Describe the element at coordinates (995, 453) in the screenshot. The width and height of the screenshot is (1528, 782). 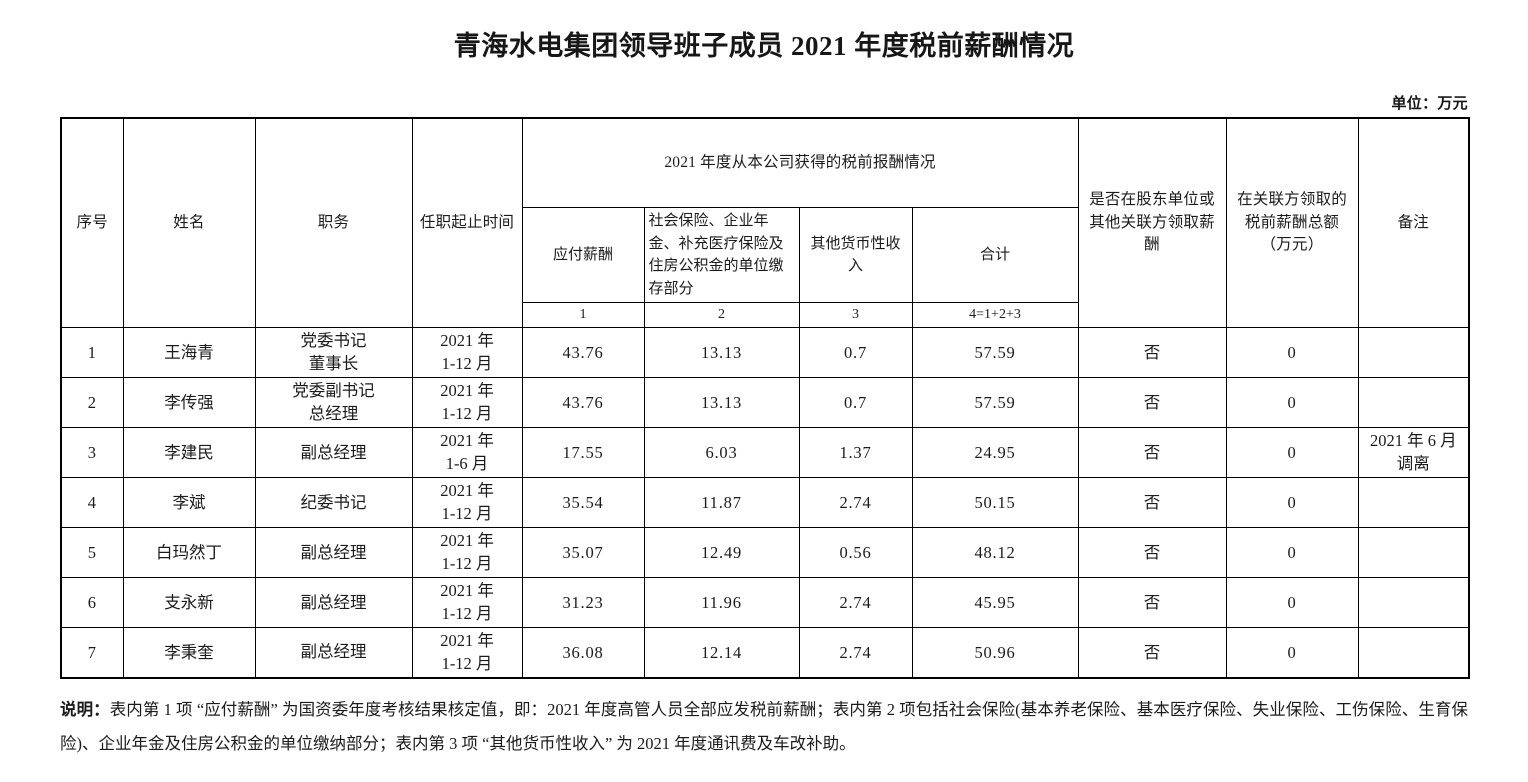
I see `cell-total: 24.95` at that location.